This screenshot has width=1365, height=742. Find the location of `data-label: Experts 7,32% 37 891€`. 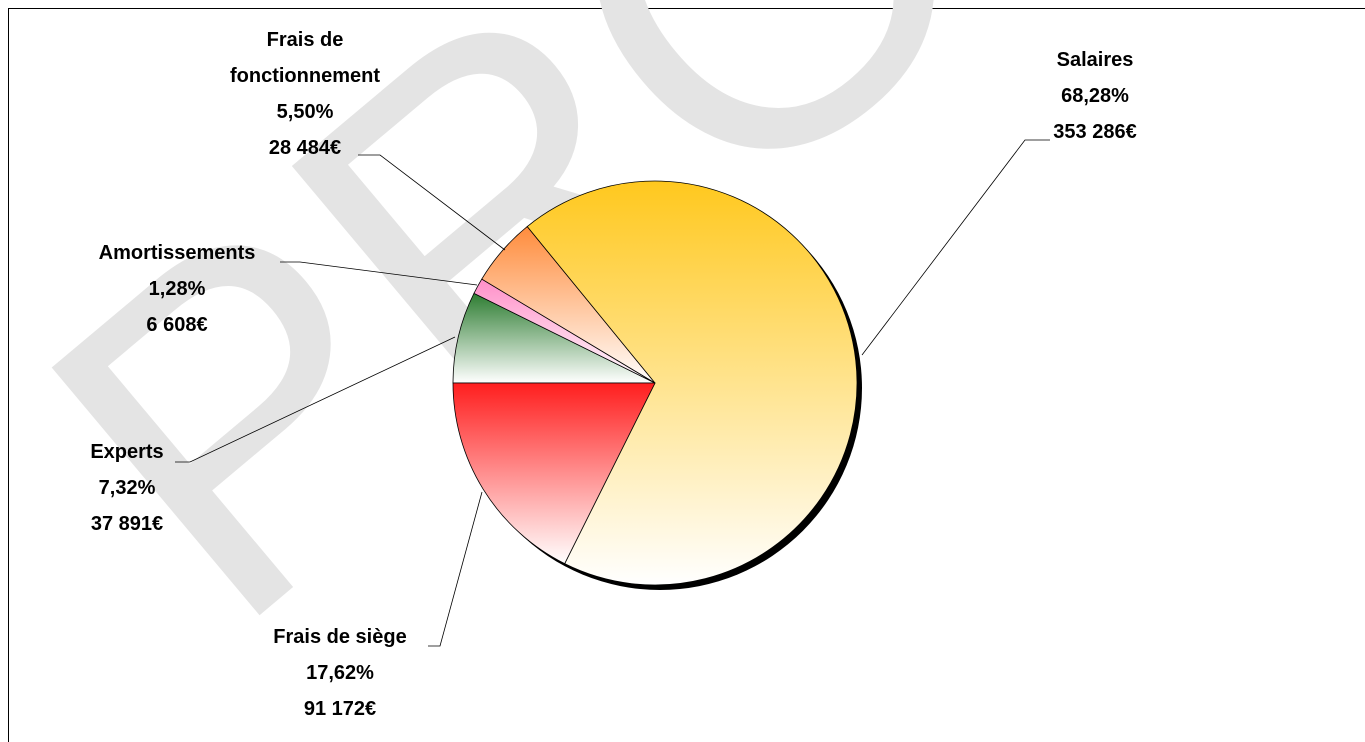

data-label: Experts 7,32% 37 891€ is located at coordinates (127, 488).